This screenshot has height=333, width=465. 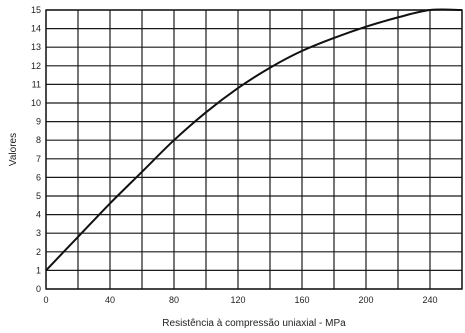 I want to click on y-tick-label: 2, so click(x=38, y=252).